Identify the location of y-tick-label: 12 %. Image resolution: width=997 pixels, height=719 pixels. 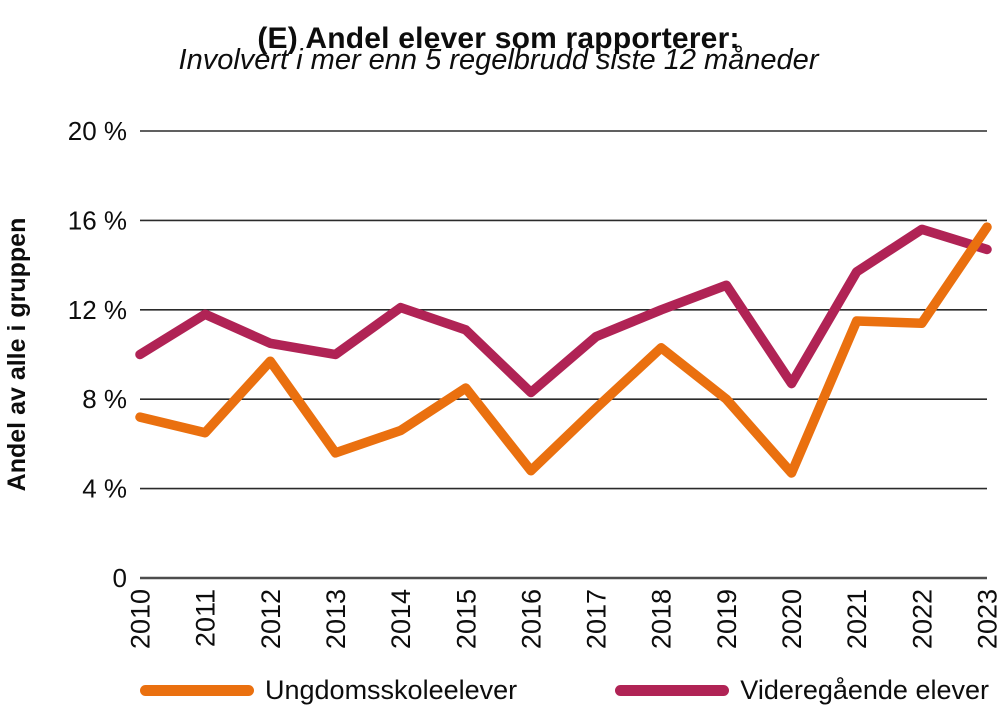
(97, 310).